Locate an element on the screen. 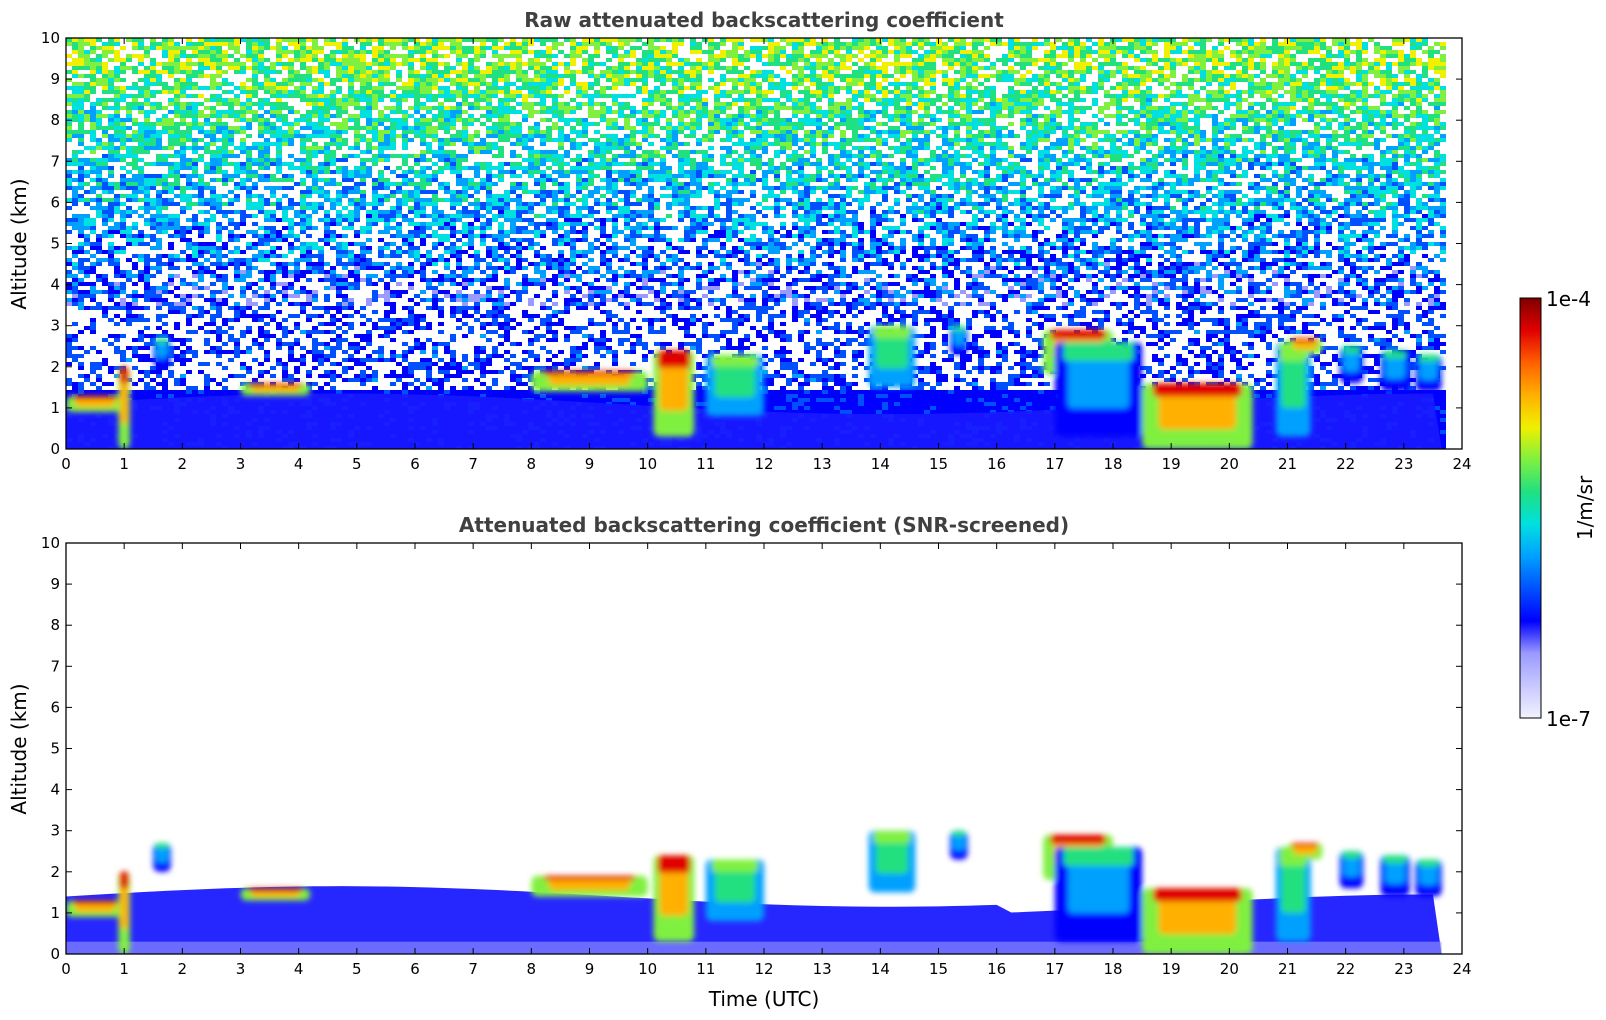 This screenshot has height=1020, width=1606. panel-raw-xtick-label: 14 is located at coordinates (880, 464).